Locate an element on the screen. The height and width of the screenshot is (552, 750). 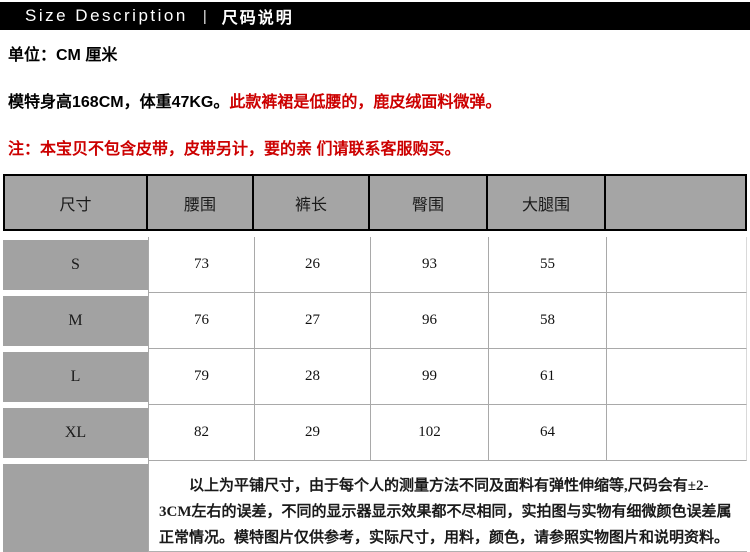
empty-cell-s is located at coordinates (676, 265).